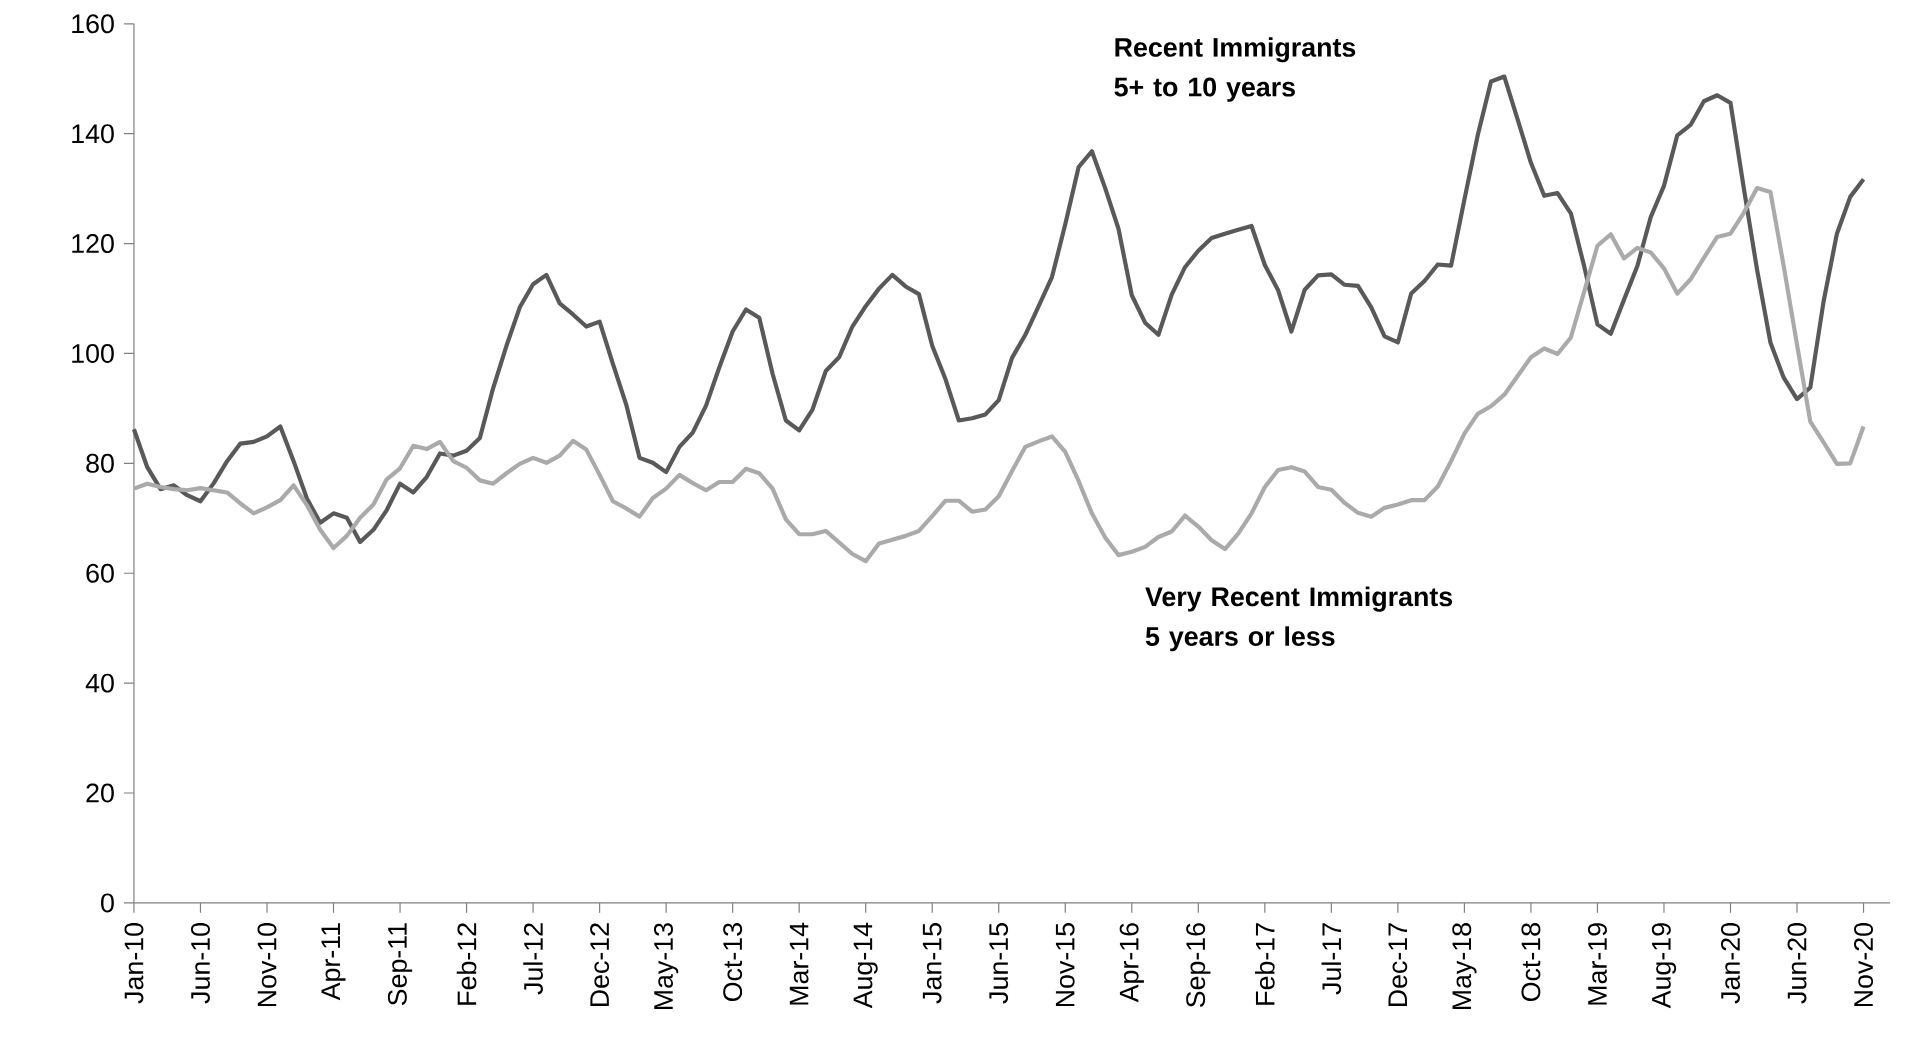 The height and width of the screenshot is (1063, 1908). Describe the element at coordinates (1331, 959) in the screenshot. I see `x-tick-label: Jul-17` at that location.